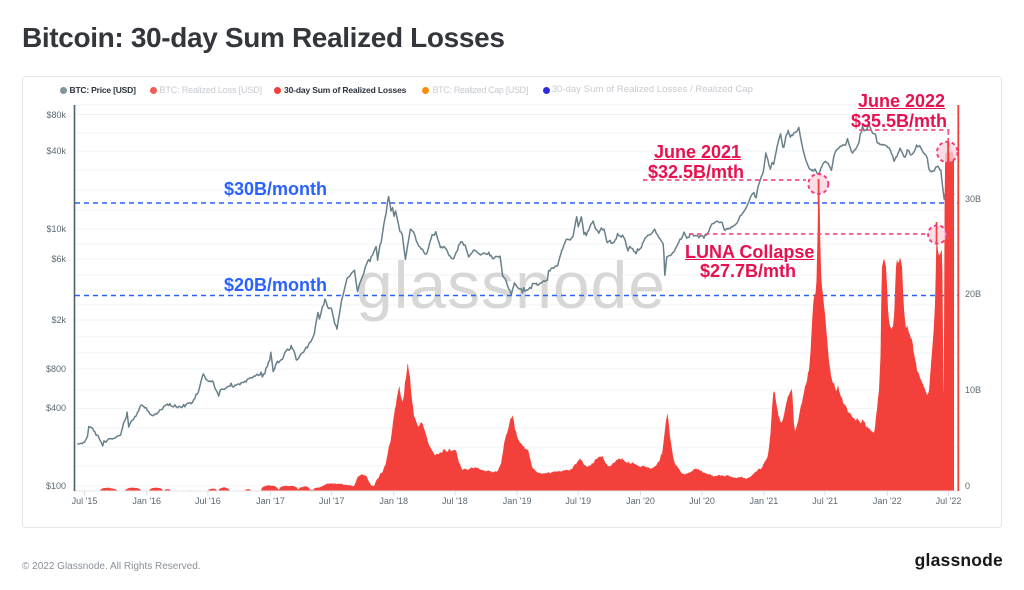 Image resolution: width=1024 pixels, height=590 pixels. What do you see at coordinates (511, 285) in the screenshot?
I see `svg-text: glassnode` at bounding box center [511, 285].